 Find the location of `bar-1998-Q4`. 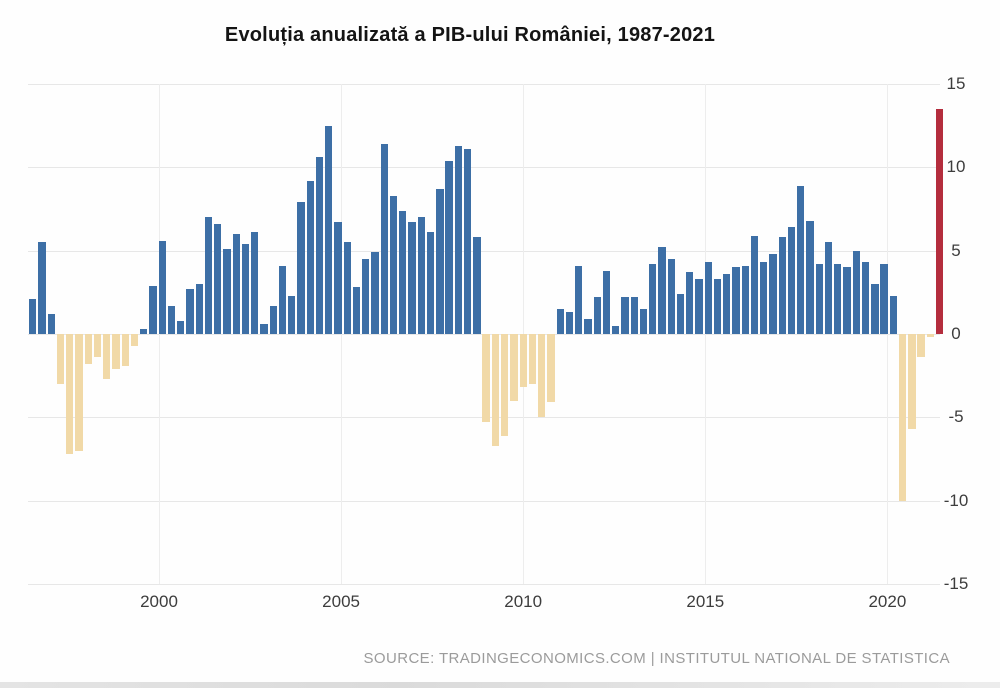

bar-1998-Q4 is located at coordinates (107, 356).